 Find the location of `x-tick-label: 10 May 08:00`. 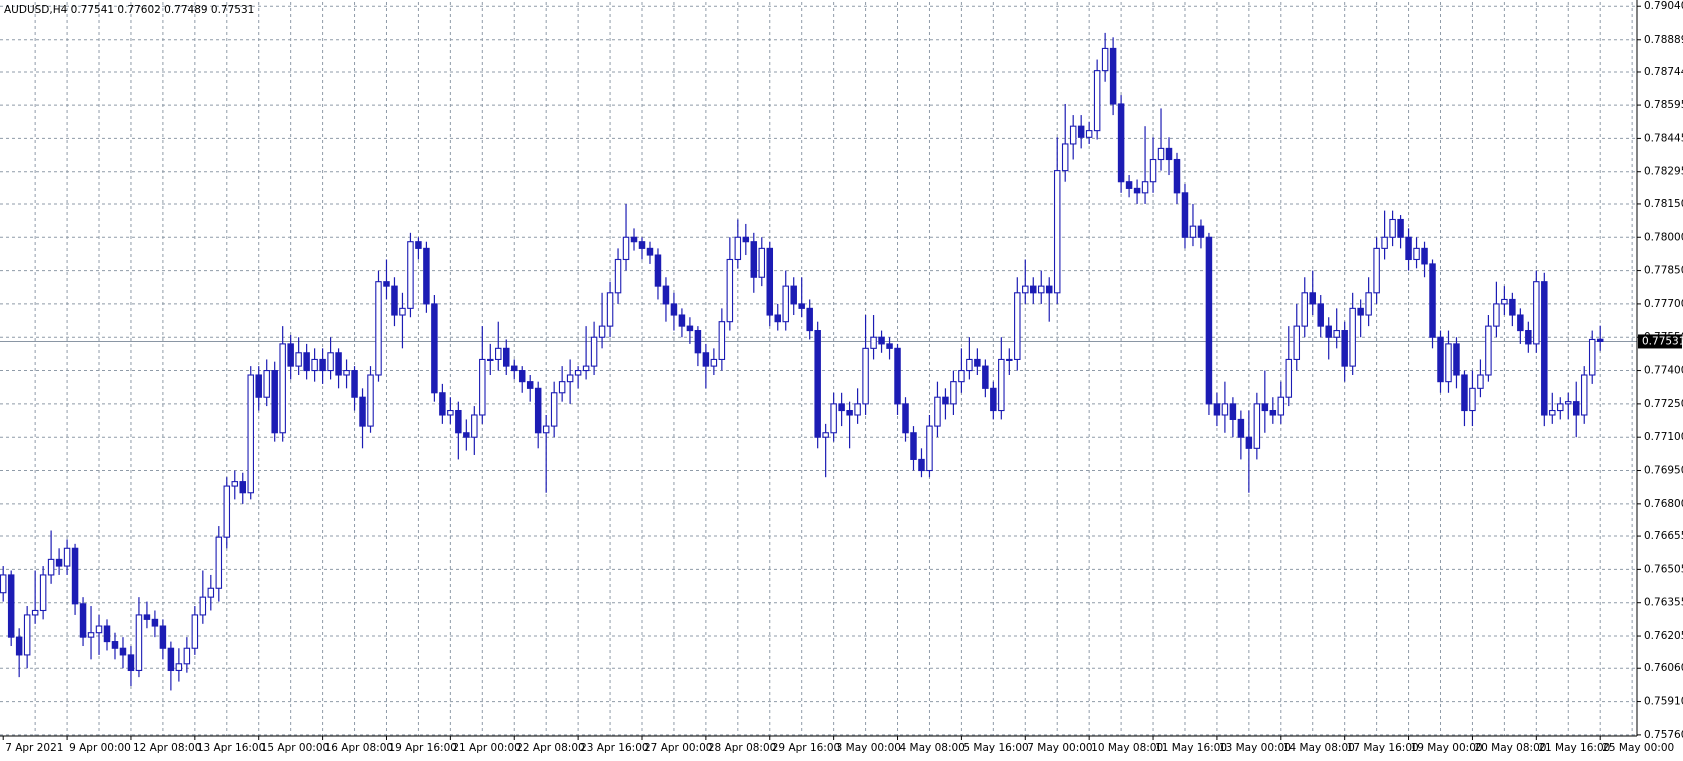

x-tick-label: 10 May 08:00 is located at coordinates (1127, 748).